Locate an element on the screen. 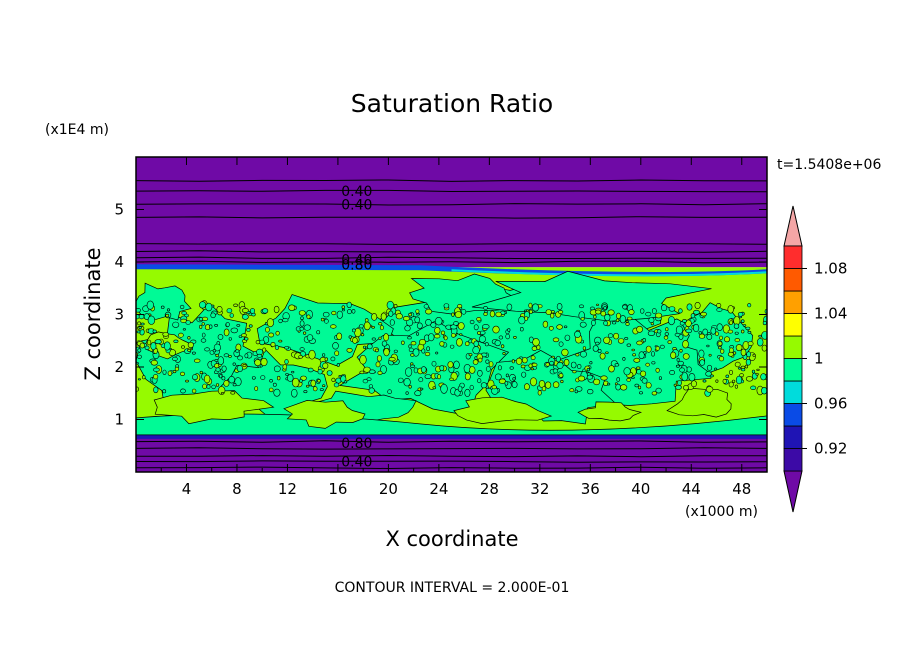 The width and height of the screenshot is (904, 654). colorbar: 0.92 0.96 1 1.04 1.08 is located at coordinates (815, 359).